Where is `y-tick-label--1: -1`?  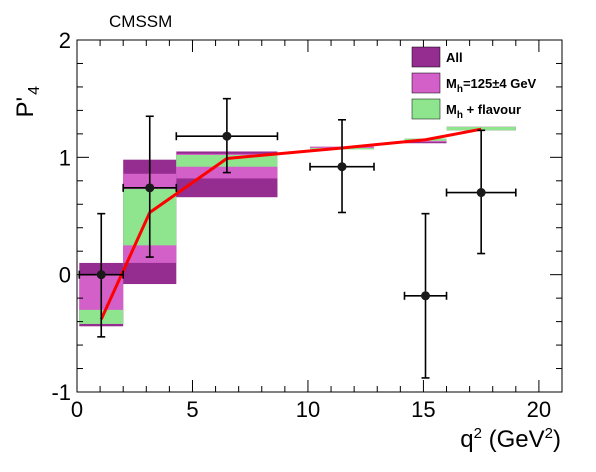 y-tick-label--1: -1 is located at coordinates (61, 392).